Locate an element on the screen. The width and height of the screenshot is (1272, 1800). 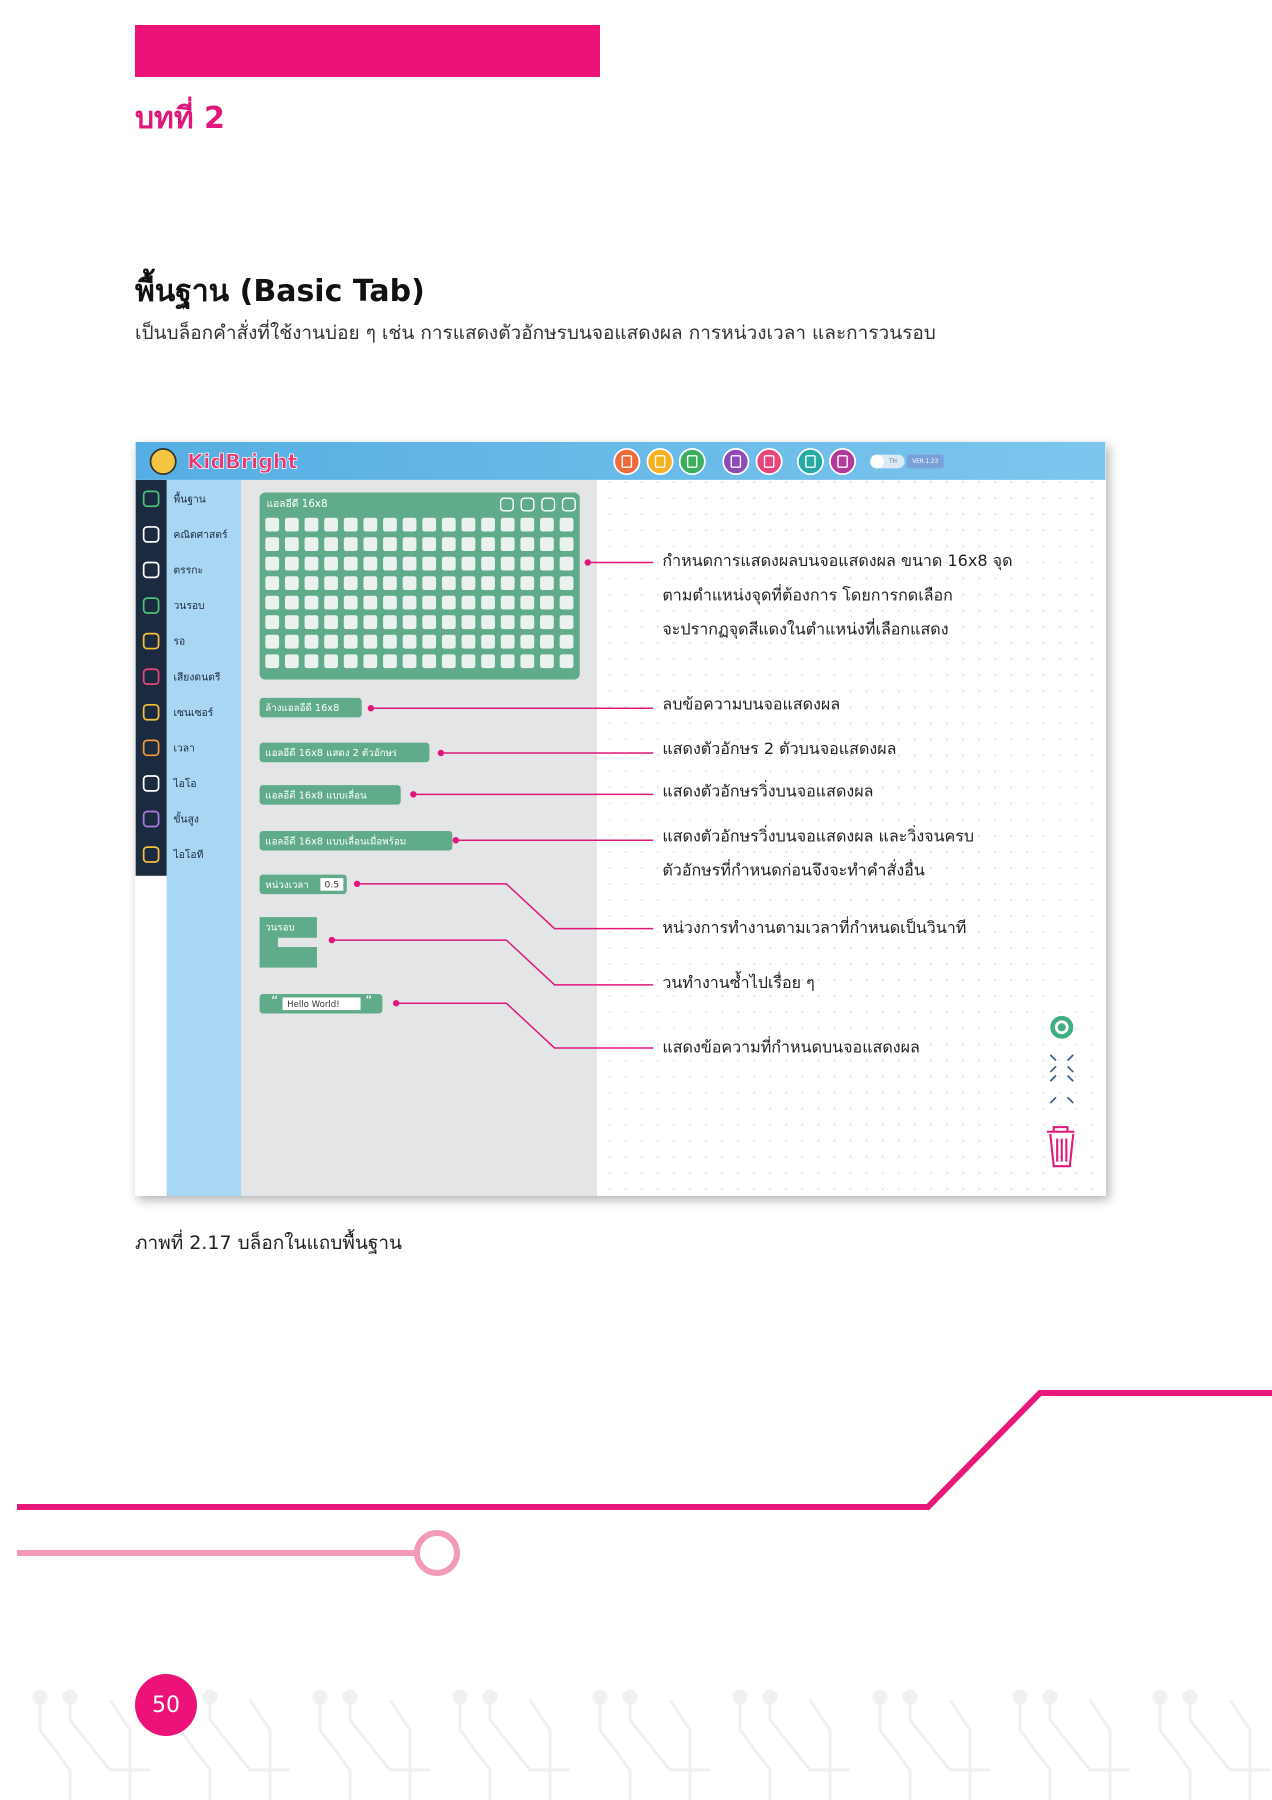
annotation-text: กำหนดการแสดงผลบนจอแสดงผล ขนาด 16x8 จุด is located at coordinates (837, 561).